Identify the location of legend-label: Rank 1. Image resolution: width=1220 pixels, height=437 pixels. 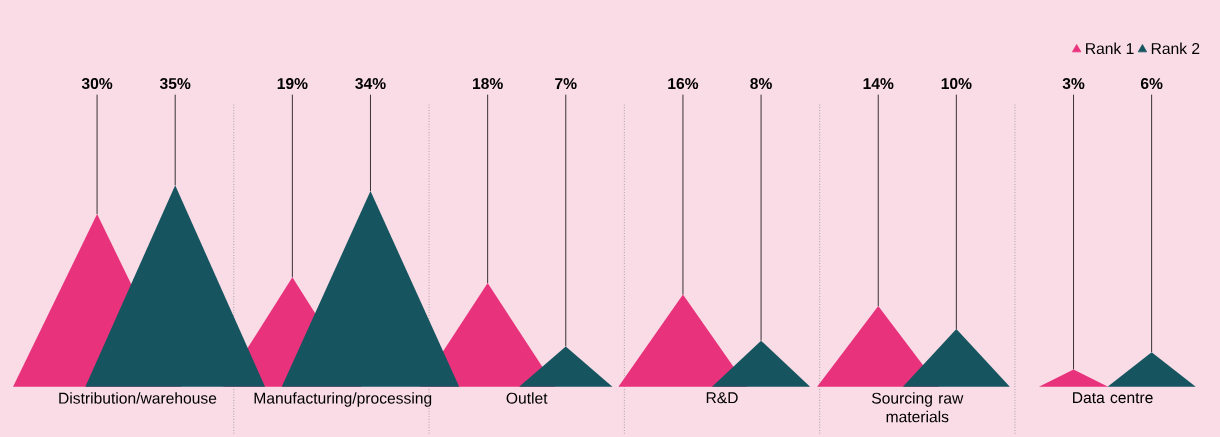
(1110, 48).